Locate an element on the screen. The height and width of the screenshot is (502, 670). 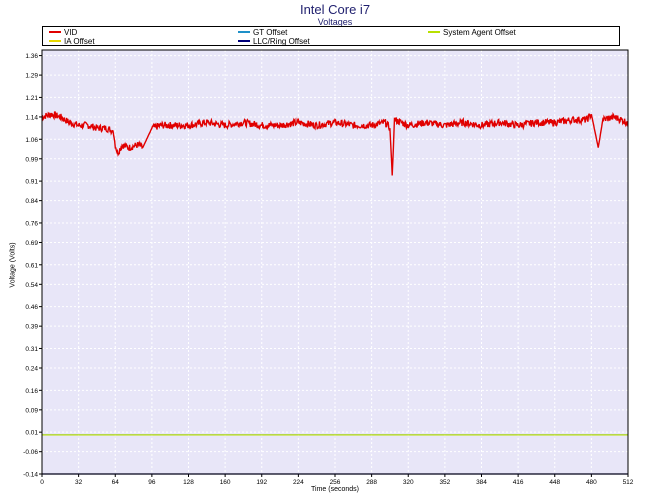
y-tick-label: 1.21 is located at coordinates (31, 98).